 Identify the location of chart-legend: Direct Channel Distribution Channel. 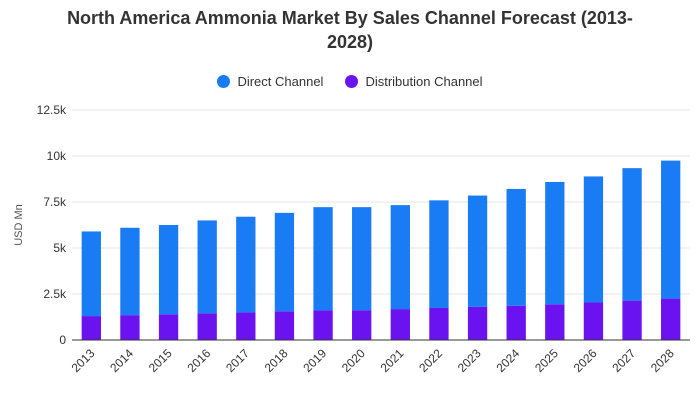
(350, 81).